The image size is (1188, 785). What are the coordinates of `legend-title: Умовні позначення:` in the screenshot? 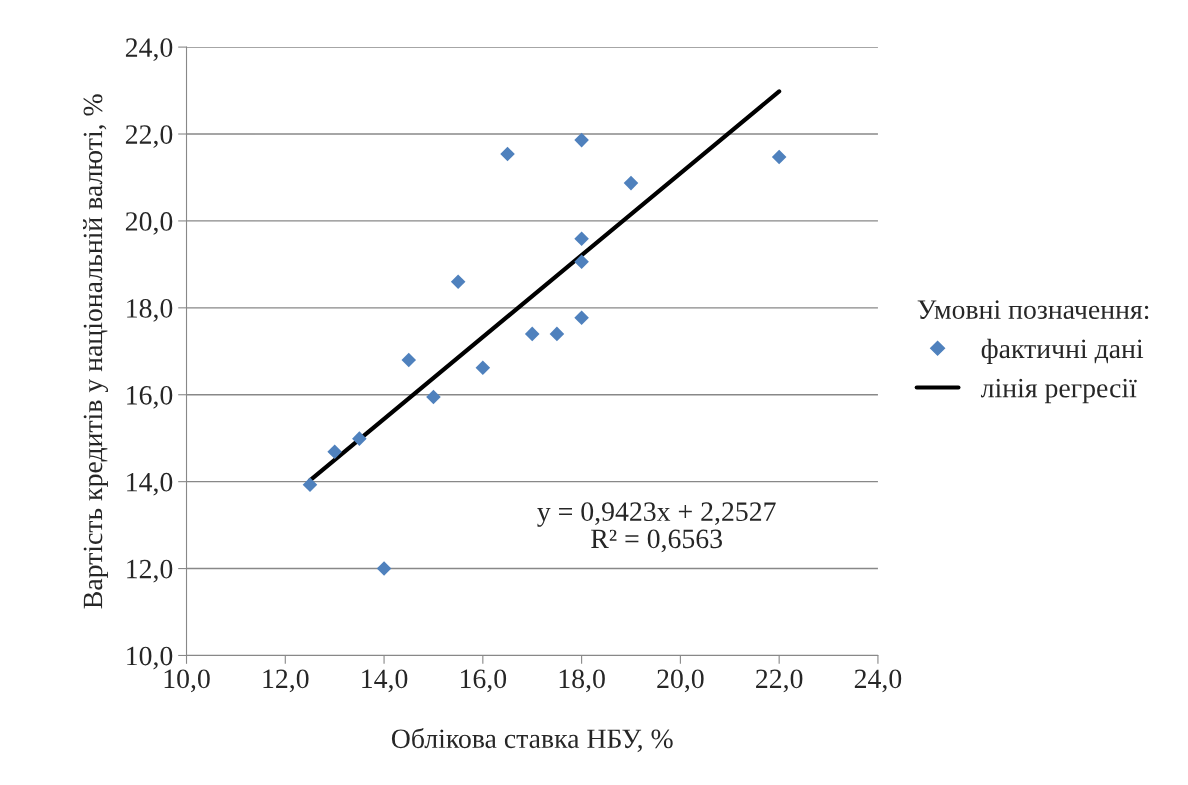 It's located at (1033, 310).